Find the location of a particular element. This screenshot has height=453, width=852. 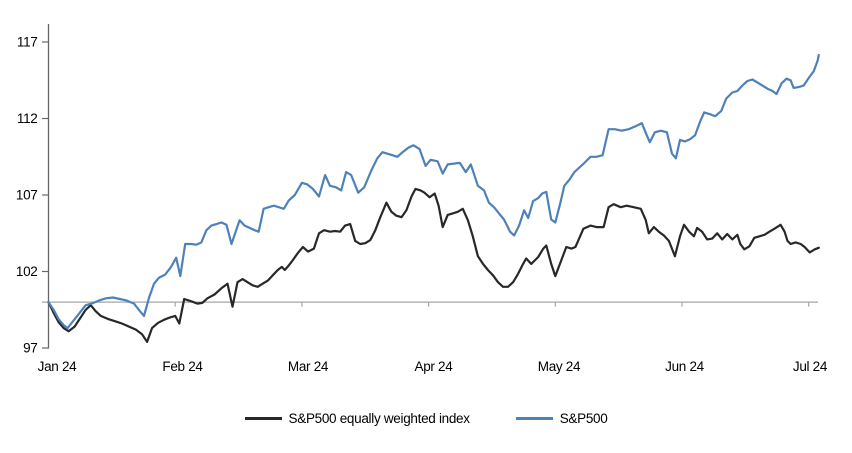

y-tick-label: 107 is located at coordinates (27, 195).